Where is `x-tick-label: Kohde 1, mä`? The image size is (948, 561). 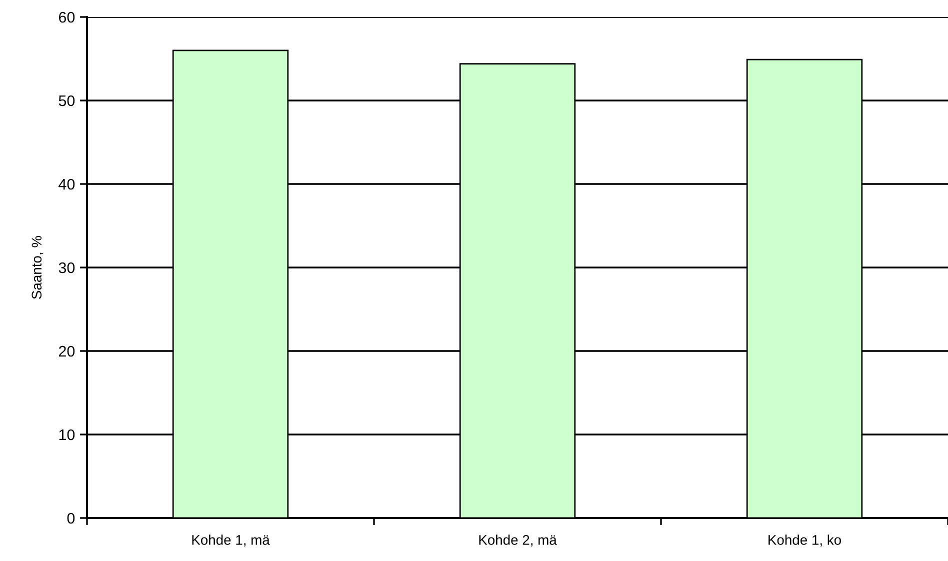 x-tick-label: Kohde 1, mä is located at coordinates (231, 540).